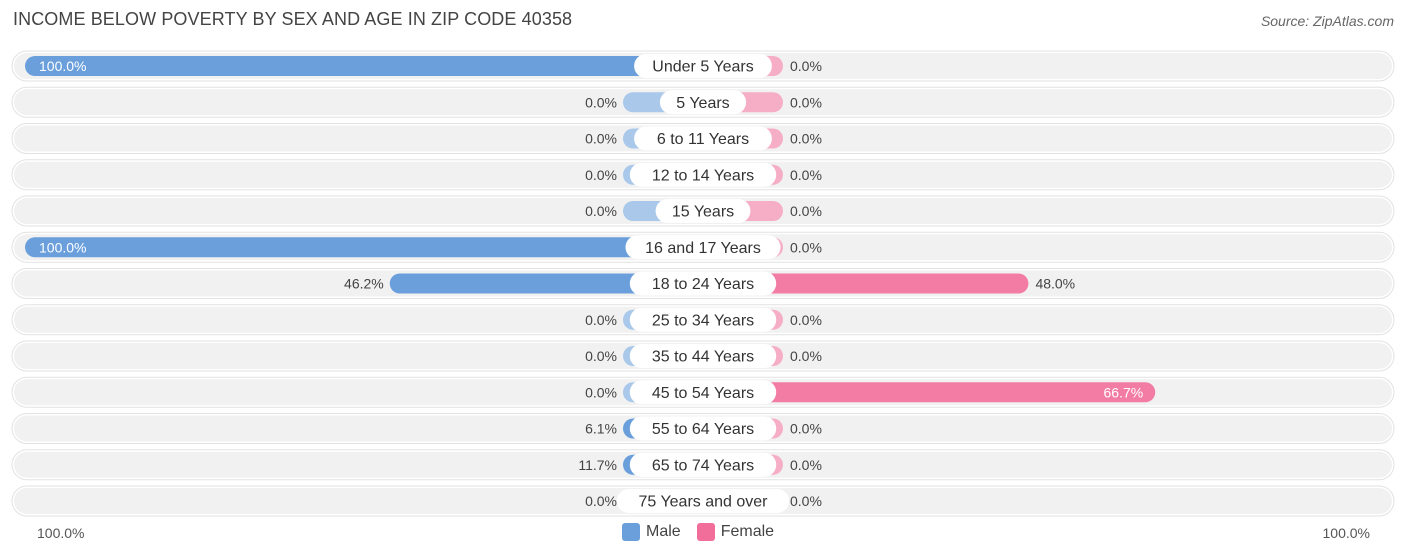 Image resolution: width=1406 pixels, height=558 pixels. I want to click on value-label-male: 6.1%, so click(601, 429).